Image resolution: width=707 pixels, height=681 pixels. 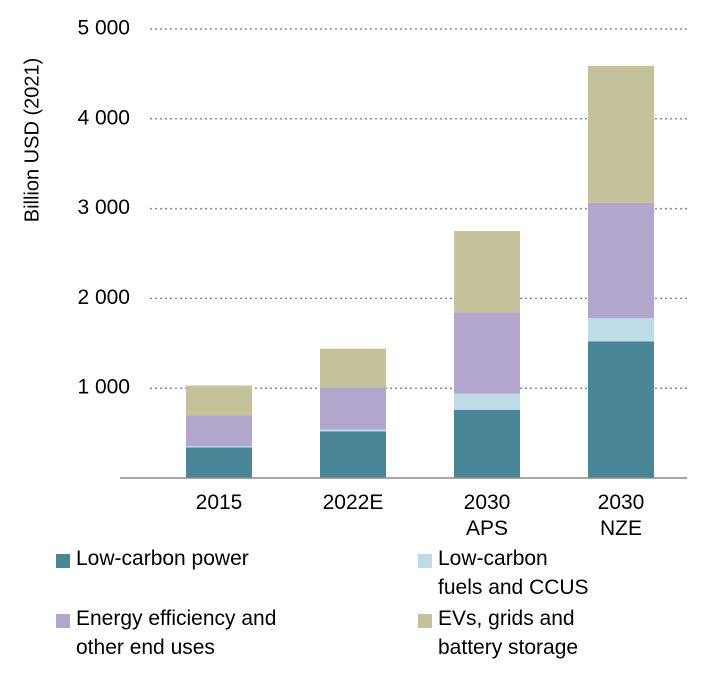 What do you see at coordinates (103, 387) in the screenshot?
I see `y-tick-label: 1 000` at bounding box center [103, 387].